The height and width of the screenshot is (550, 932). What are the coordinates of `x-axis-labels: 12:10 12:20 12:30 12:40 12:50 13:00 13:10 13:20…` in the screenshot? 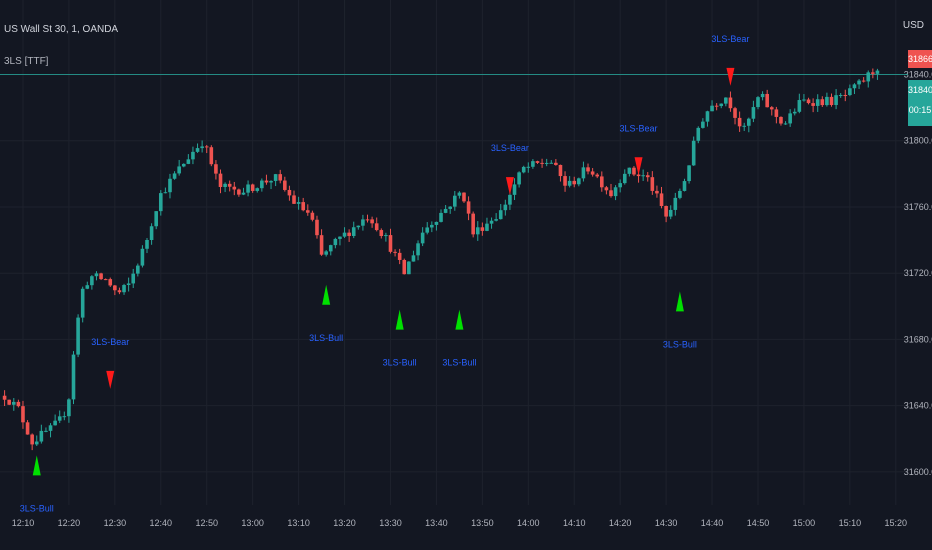 It's located at (459, 523).